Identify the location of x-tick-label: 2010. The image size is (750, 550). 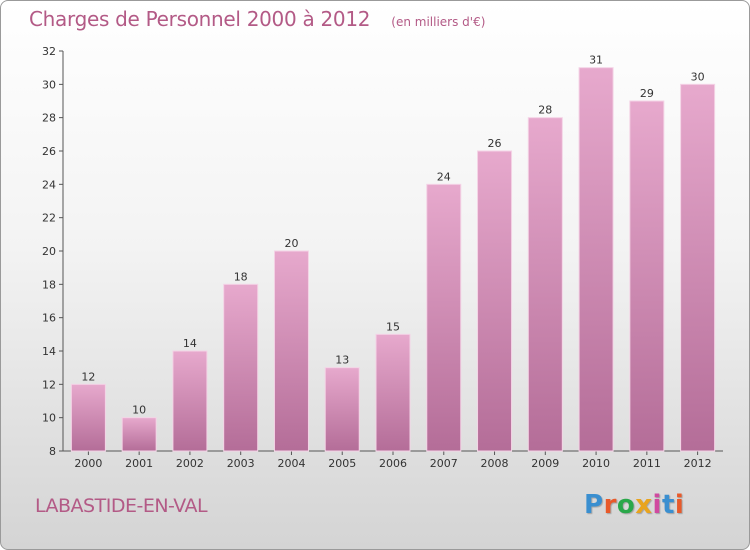
(596, 463).